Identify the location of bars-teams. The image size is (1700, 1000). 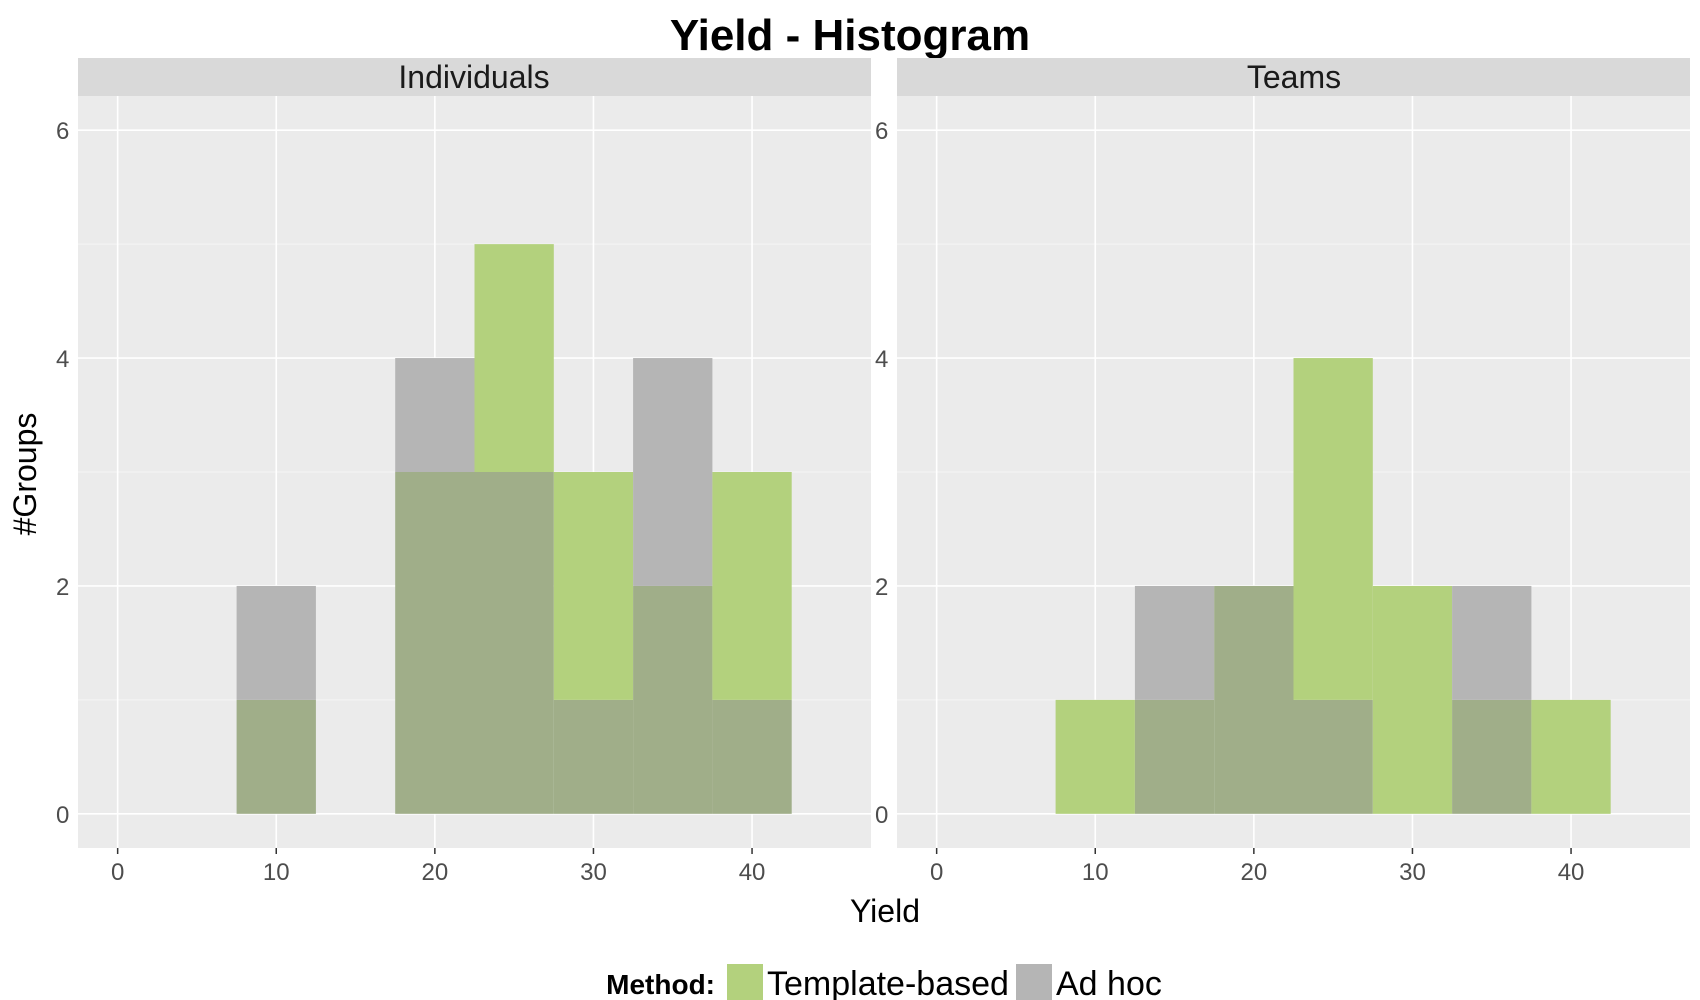
(1333, 586).